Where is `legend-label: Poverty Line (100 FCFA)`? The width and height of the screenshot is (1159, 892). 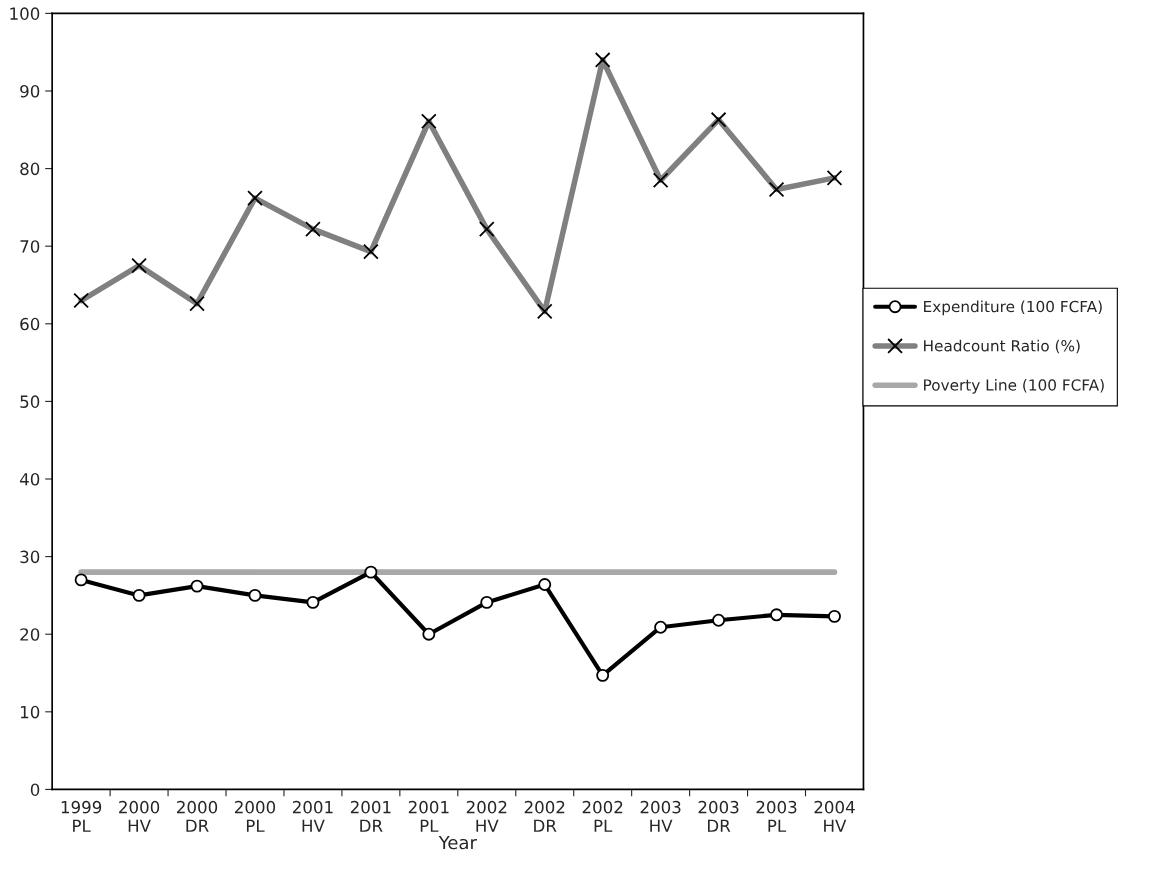
legend-label: Poverty Line (100 FCFA) is located at coordinates (1014, 386).